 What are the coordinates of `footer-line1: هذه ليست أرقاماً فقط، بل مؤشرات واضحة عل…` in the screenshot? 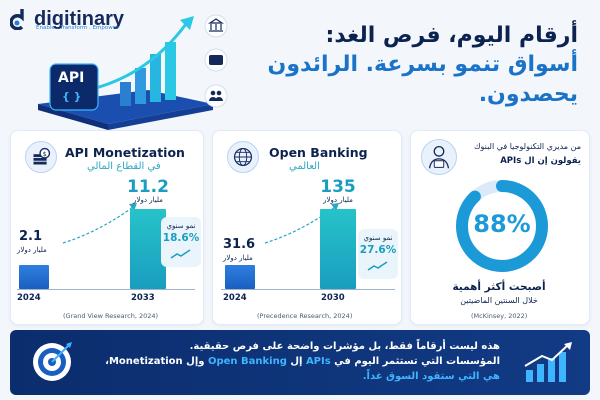 It's located at (344, 346).